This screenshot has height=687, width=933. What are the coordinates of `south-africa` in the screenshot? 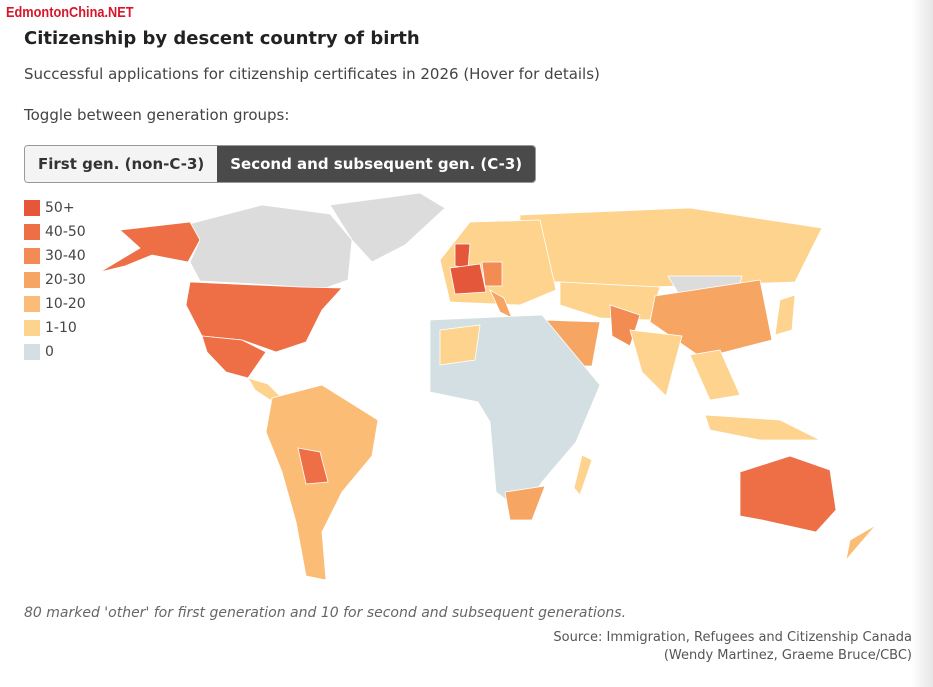 It's located at (525, 503).